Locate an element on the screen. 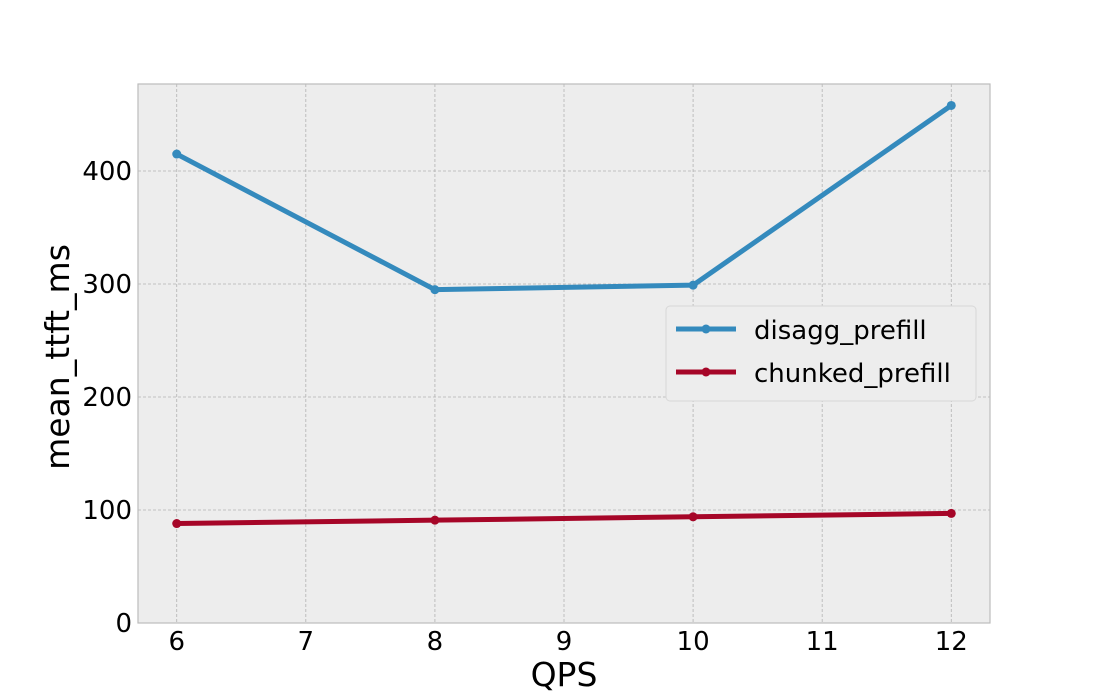 The image size is (1100, 700). legend: disagg_prefill chunked_prefill is located at coordinates (821, 353).